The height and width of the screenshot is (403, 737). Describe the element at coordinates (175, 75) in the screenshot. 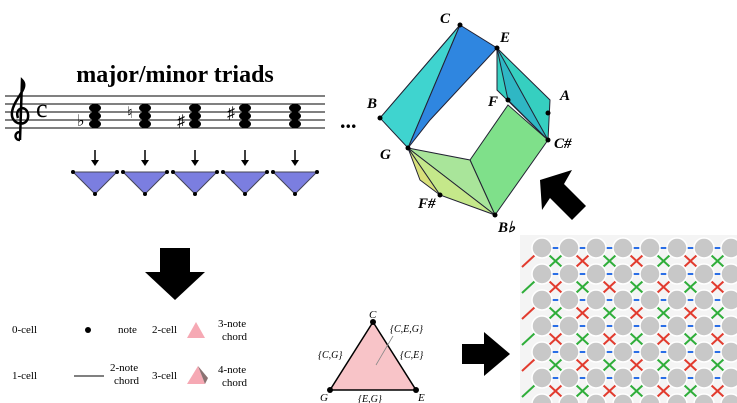

I see `title: major/minor triads` at that location.